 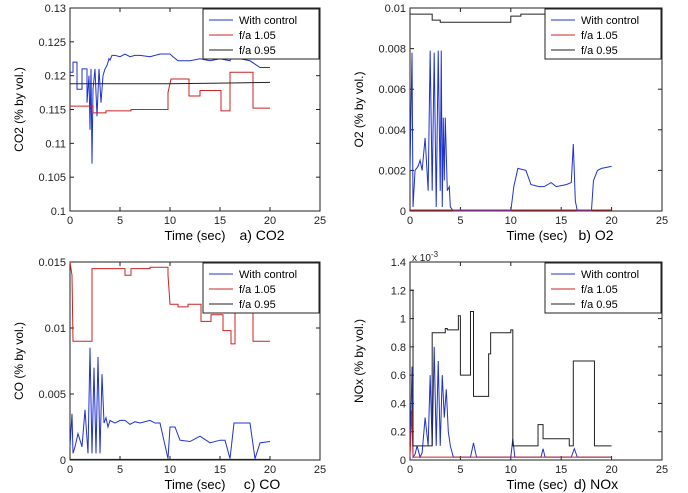 I want to click on y-tick-label: 0.002, so click(x=392, y=171).